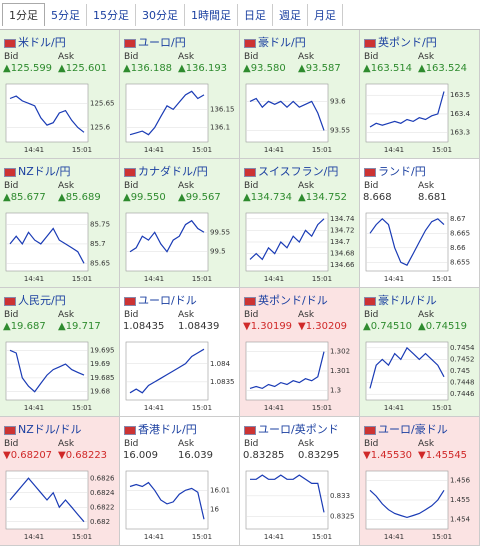  I want to click on bid-value: ▲85.677, so click(24, 197).